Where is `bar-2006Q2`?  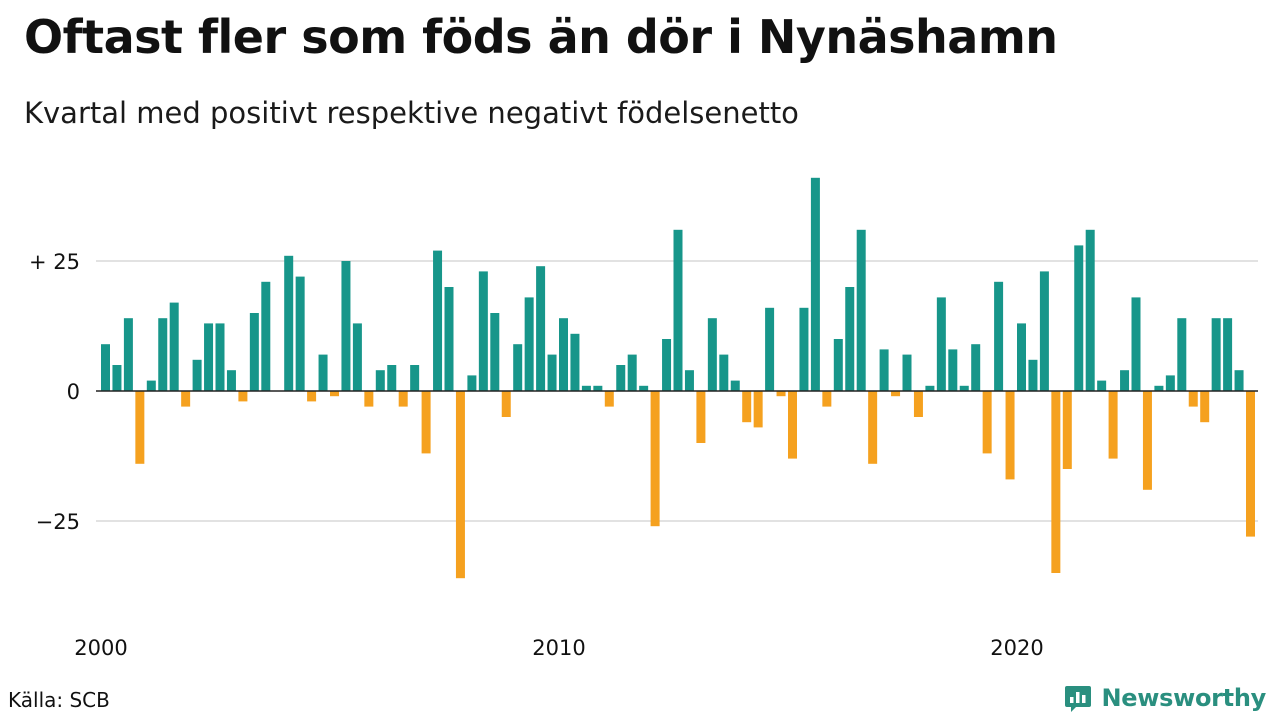 bar-2006Q2 is located at coordinates (392, 378).